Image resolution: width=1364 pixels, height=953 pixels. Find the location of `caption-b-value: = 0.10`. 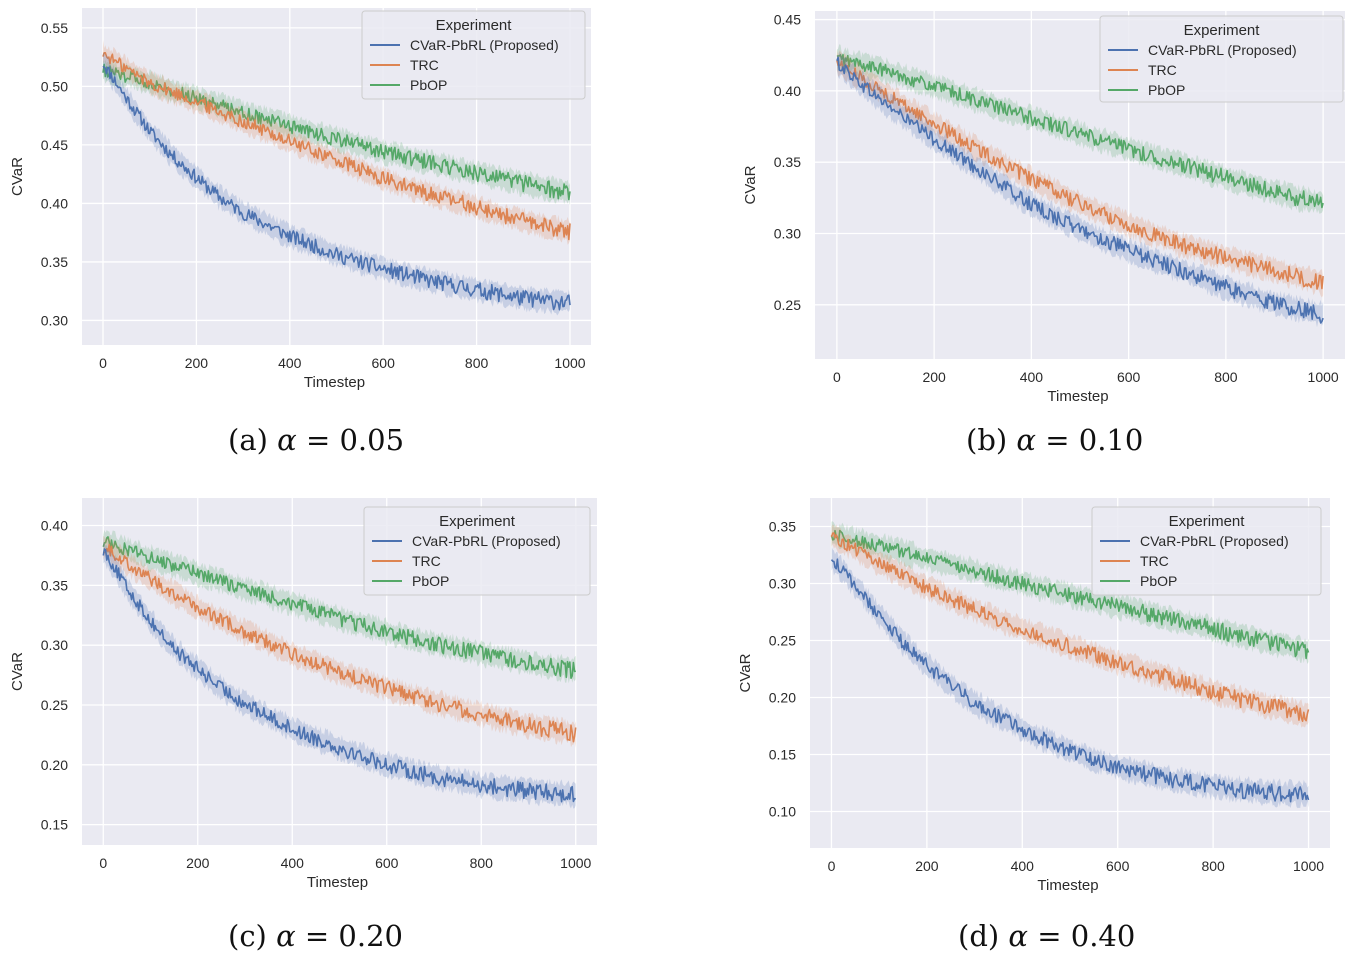

caption-b-value: = 0.10 is located at coordinates (1094, 440).